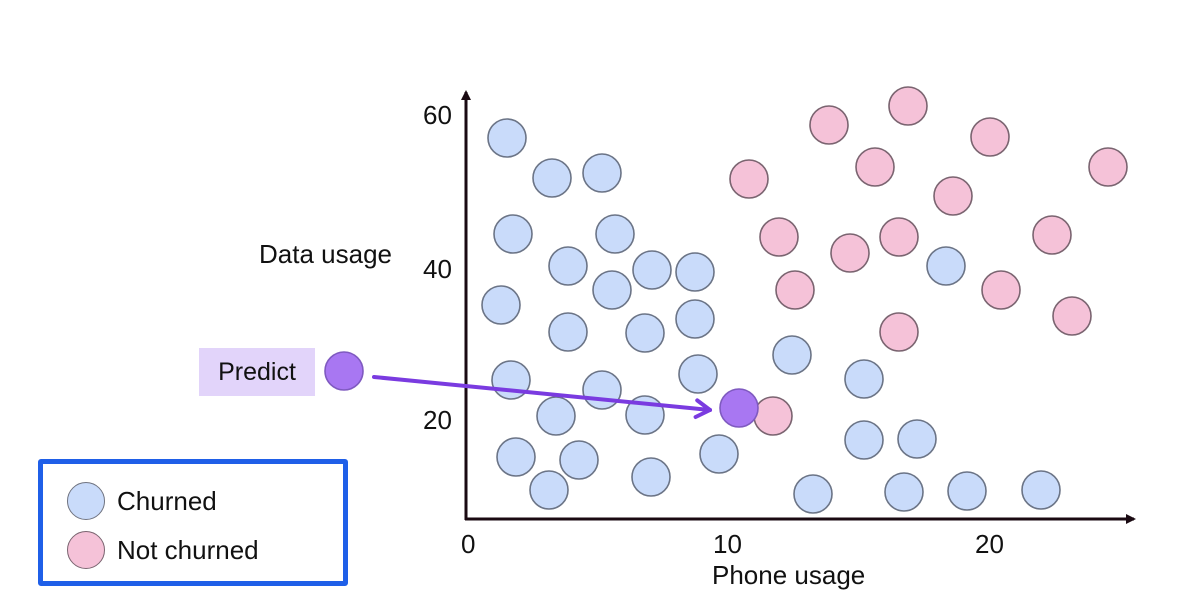  Describe the element at coordinates (86, 501) in the screenshot. I see `churned-swatch-icon` at that location.